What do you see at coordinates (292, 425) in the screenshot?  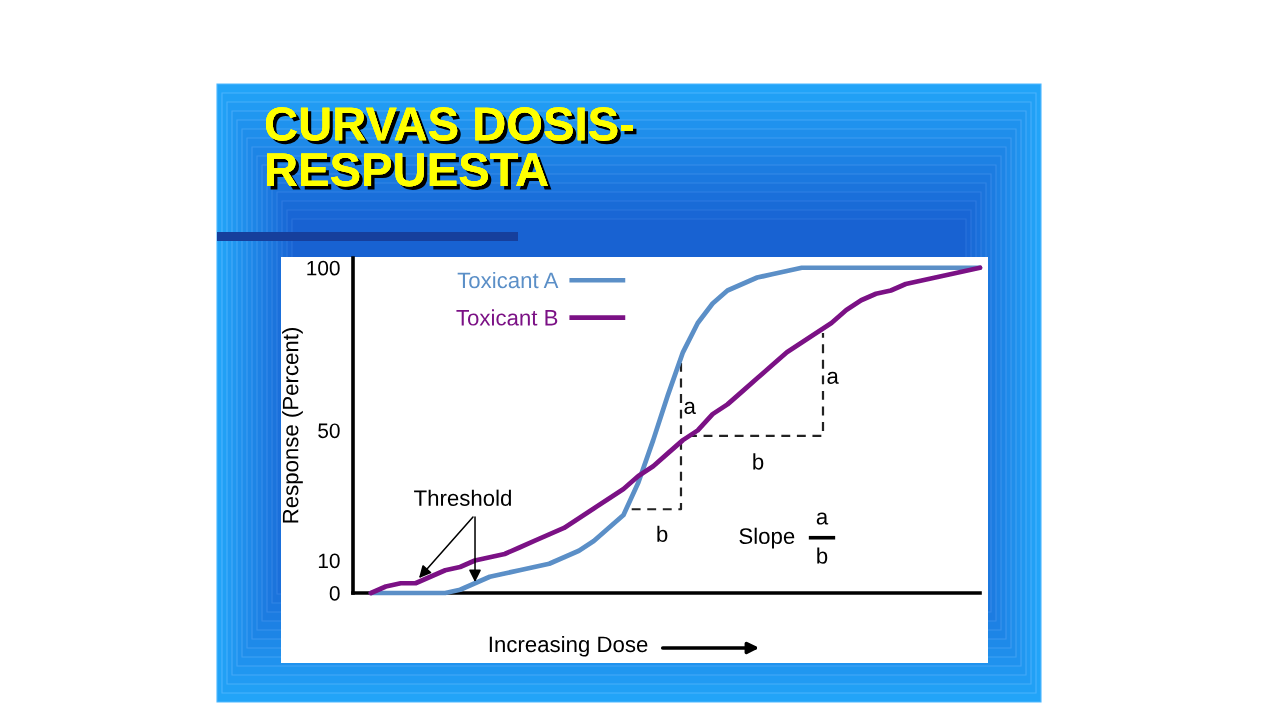 I see `y-axis-title: Response (Percent)` at bounding box center [292, 425].